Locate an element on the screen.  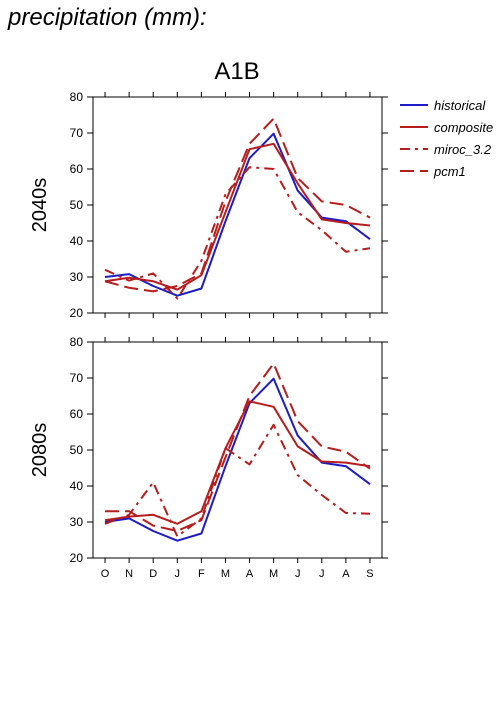
legend-label-miroc-3-2: miroc_3.2 is located at coordinates (463, 149).